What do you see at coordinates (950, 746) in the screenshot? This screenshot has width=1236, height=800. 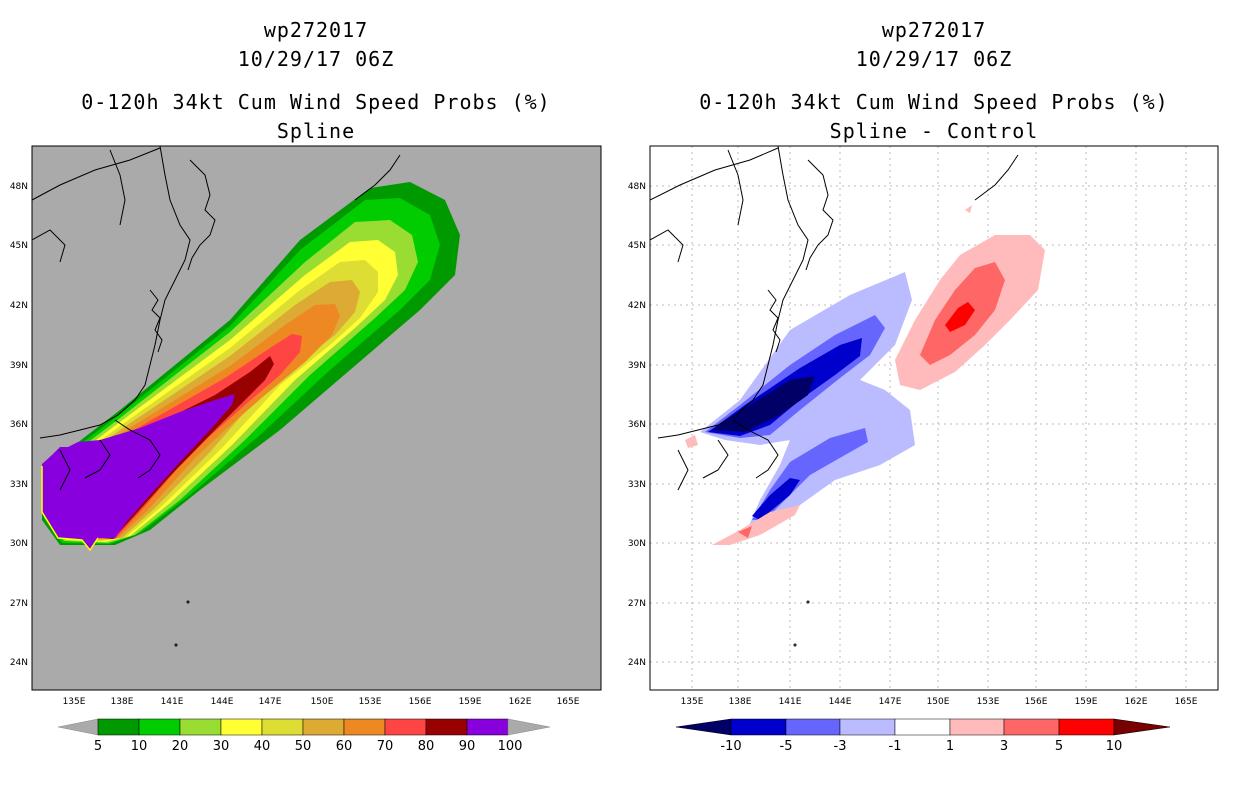 I see `colorbar-label: 1` at bounding box center [950, 746].